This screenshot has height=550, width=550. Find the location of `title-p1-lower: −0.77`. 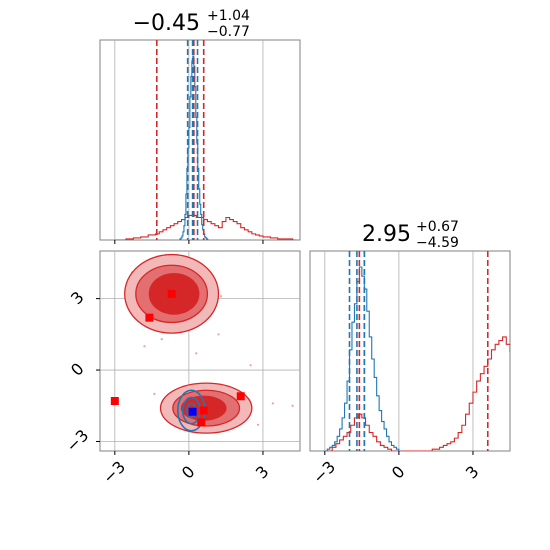

title-p1-lower: −0.77 is located at coordinates (228, 32).